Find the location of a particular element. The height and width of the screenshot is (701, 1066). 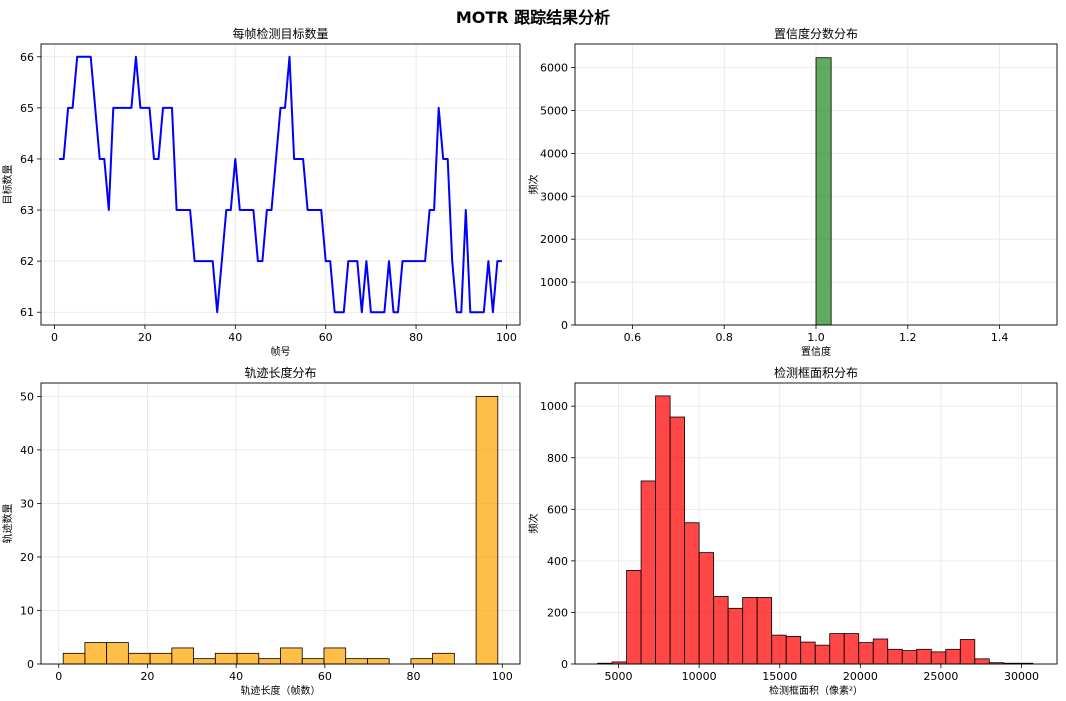

x-tick-label: 1.0 is located at coordinates (816, 337).